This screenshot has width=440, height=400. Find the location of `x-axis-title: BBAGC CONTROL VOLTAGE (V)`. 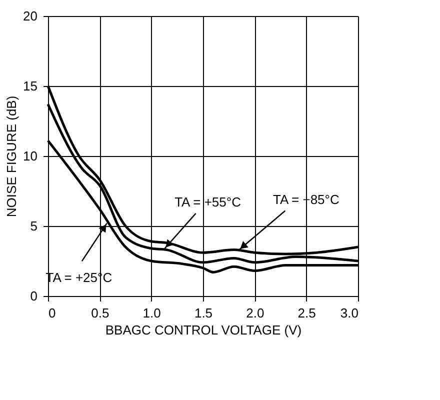

x-axis-title: BBAGC CONTROL VOLTAGE (V) is located at coordinates (203, 330).